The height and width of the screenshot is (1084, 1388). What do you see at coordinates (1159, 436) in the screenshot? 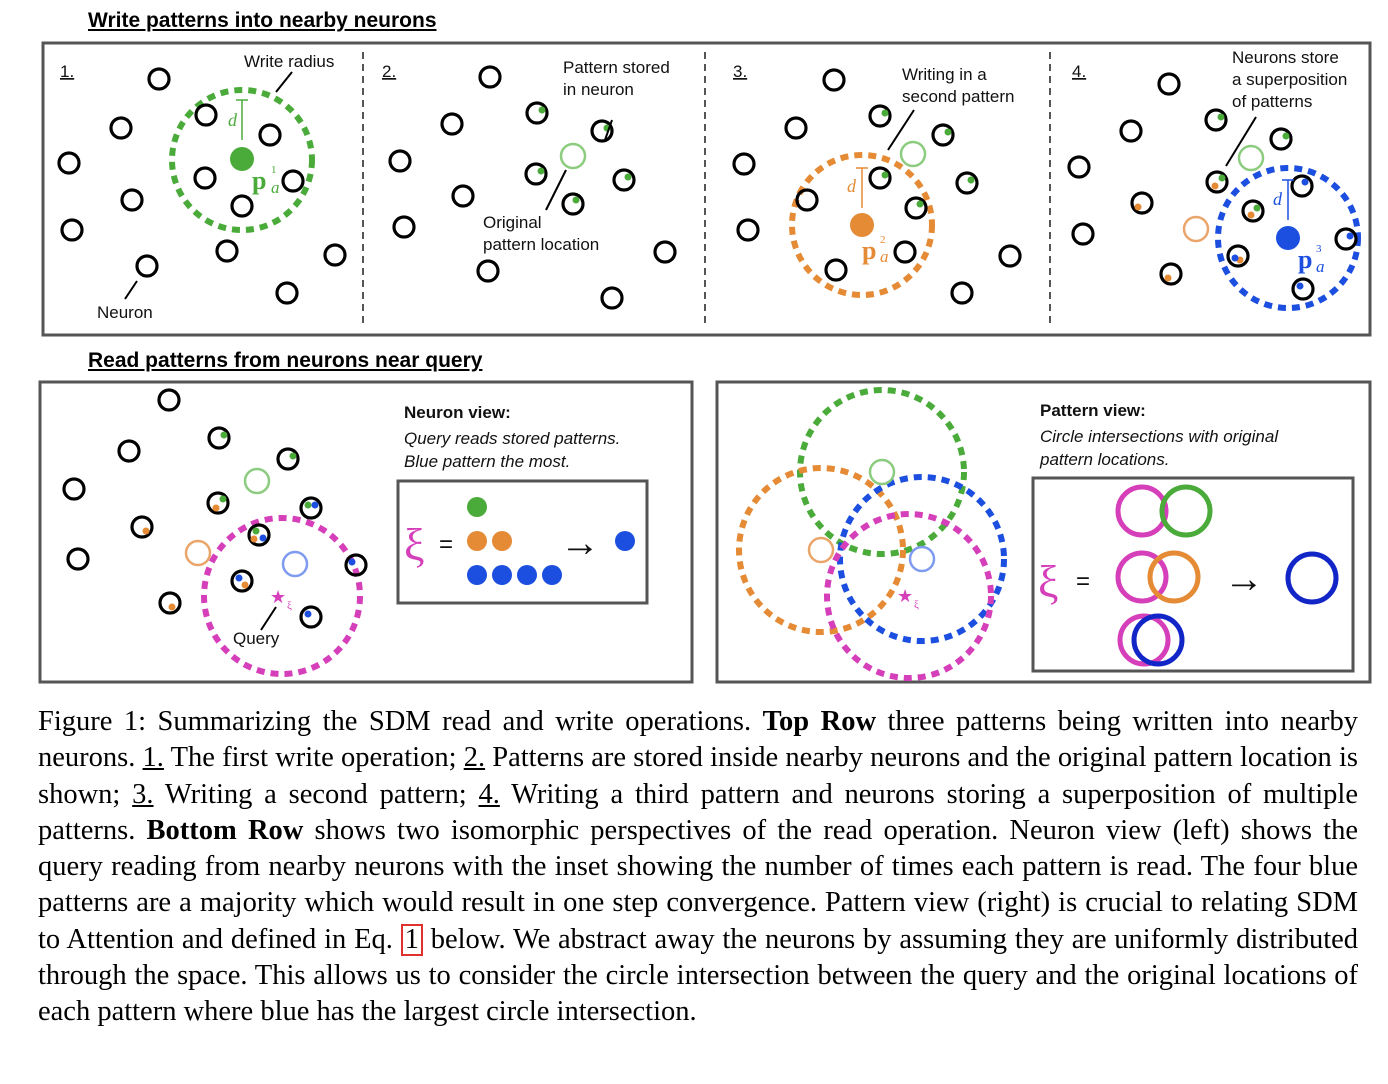
I see `pattern-view-desc-line1: Circle intersections with original` at bounding box center [1159, 436].